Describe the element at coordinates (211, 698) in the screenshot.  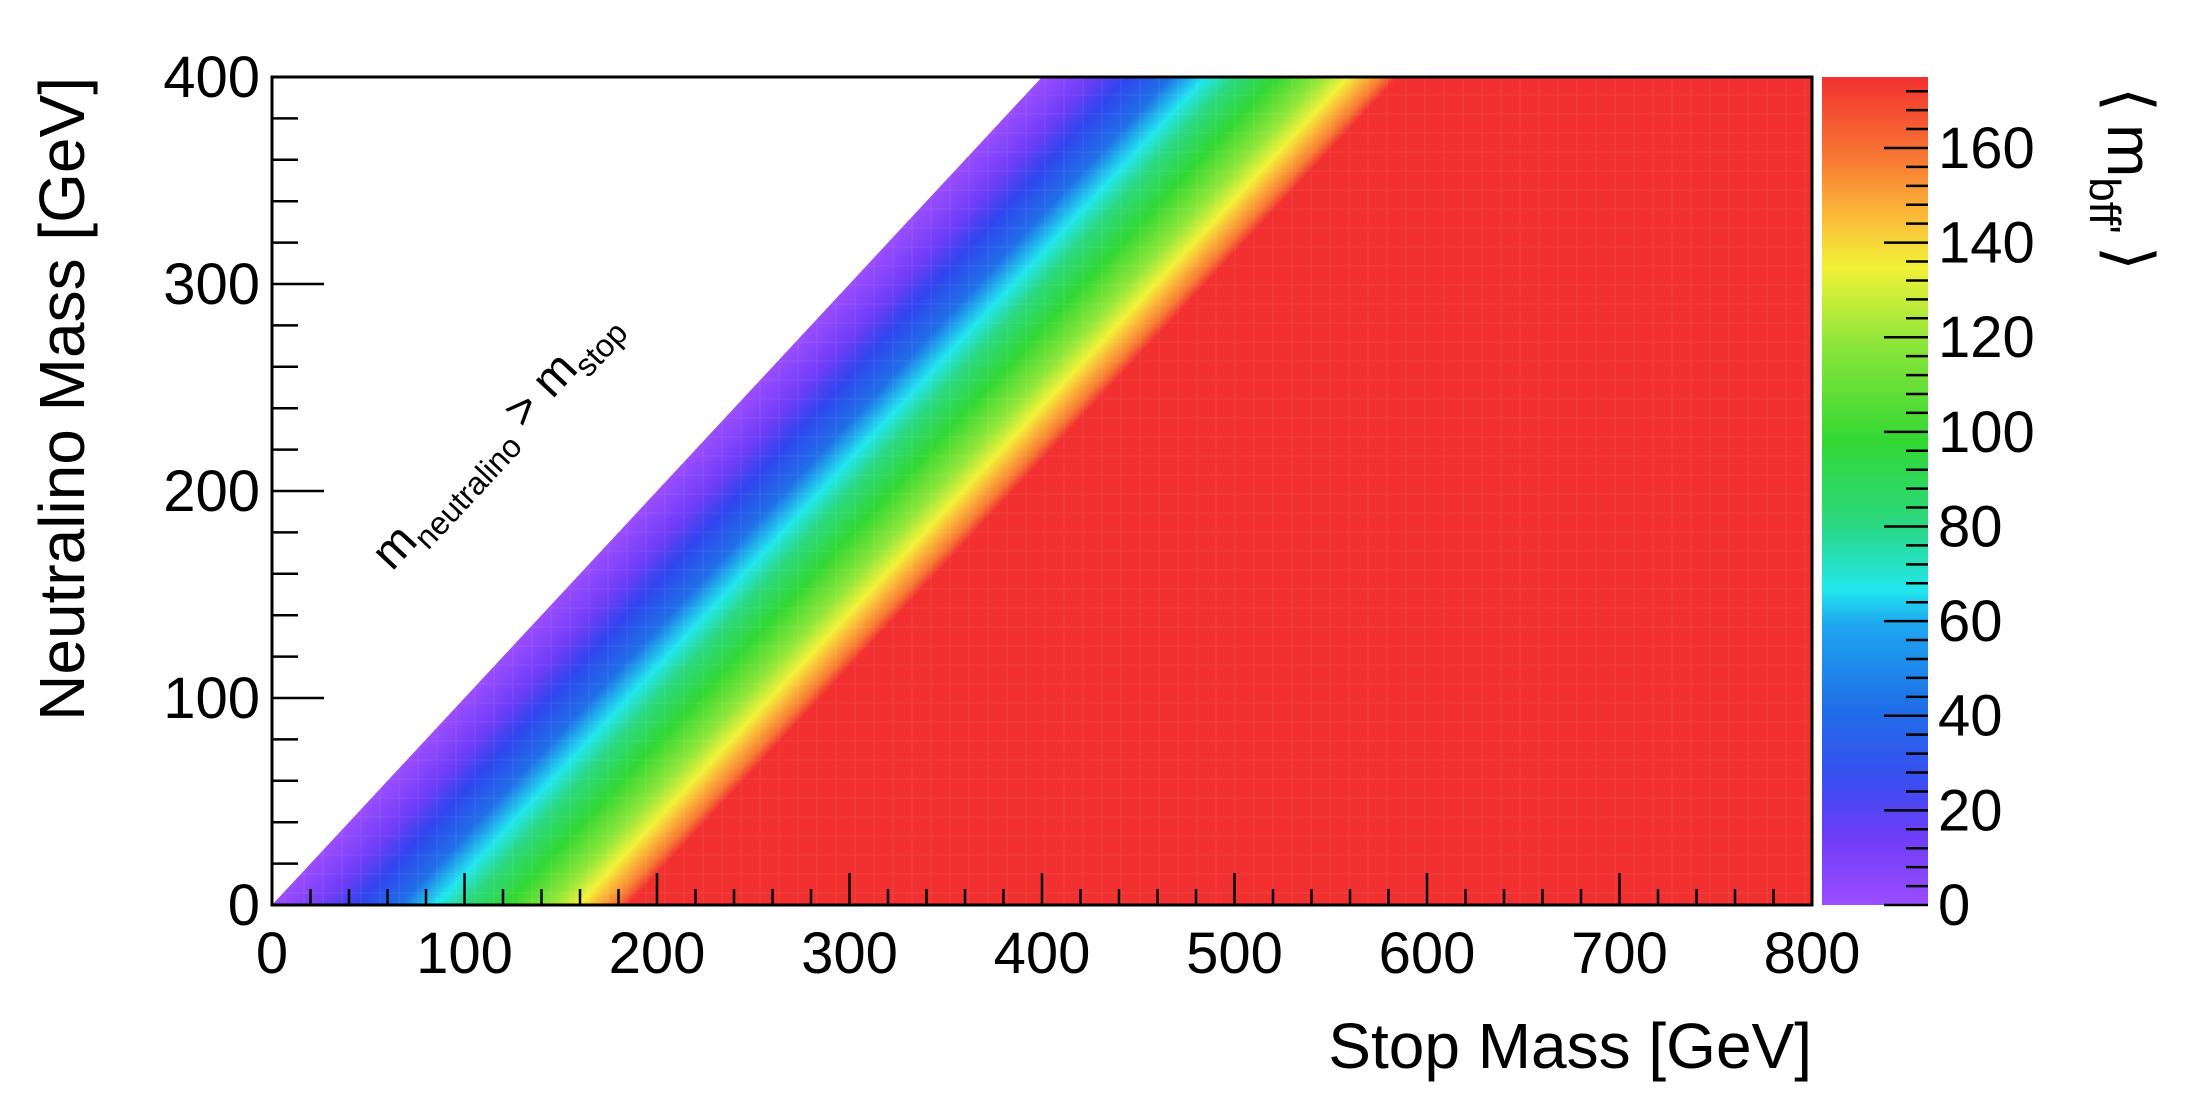
I see `y-tick-label: 100` at that location.